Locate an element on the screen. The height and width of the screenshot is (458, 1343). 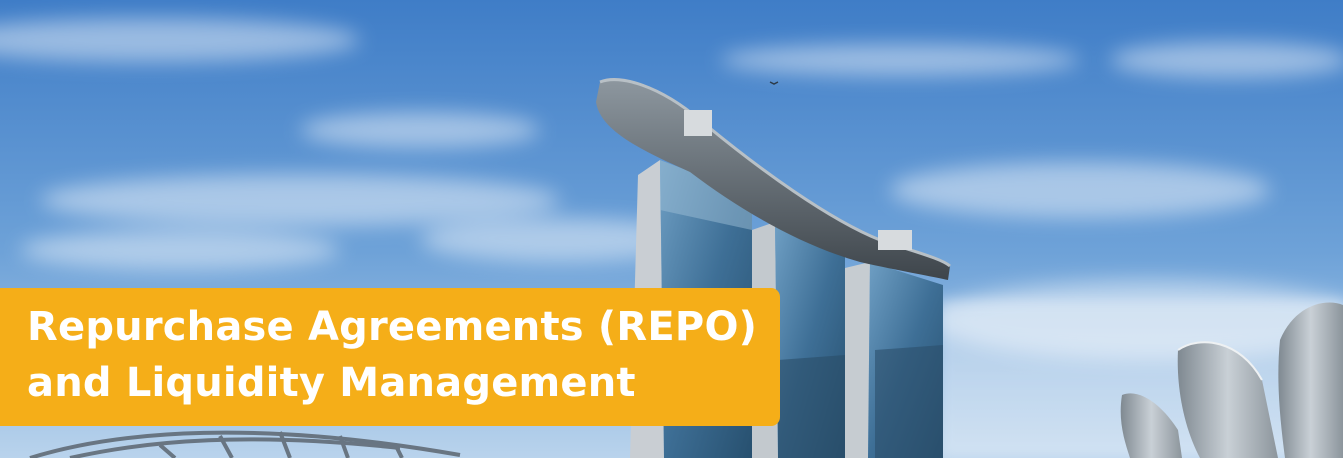
tower-right is located at coordinates (894, 360).